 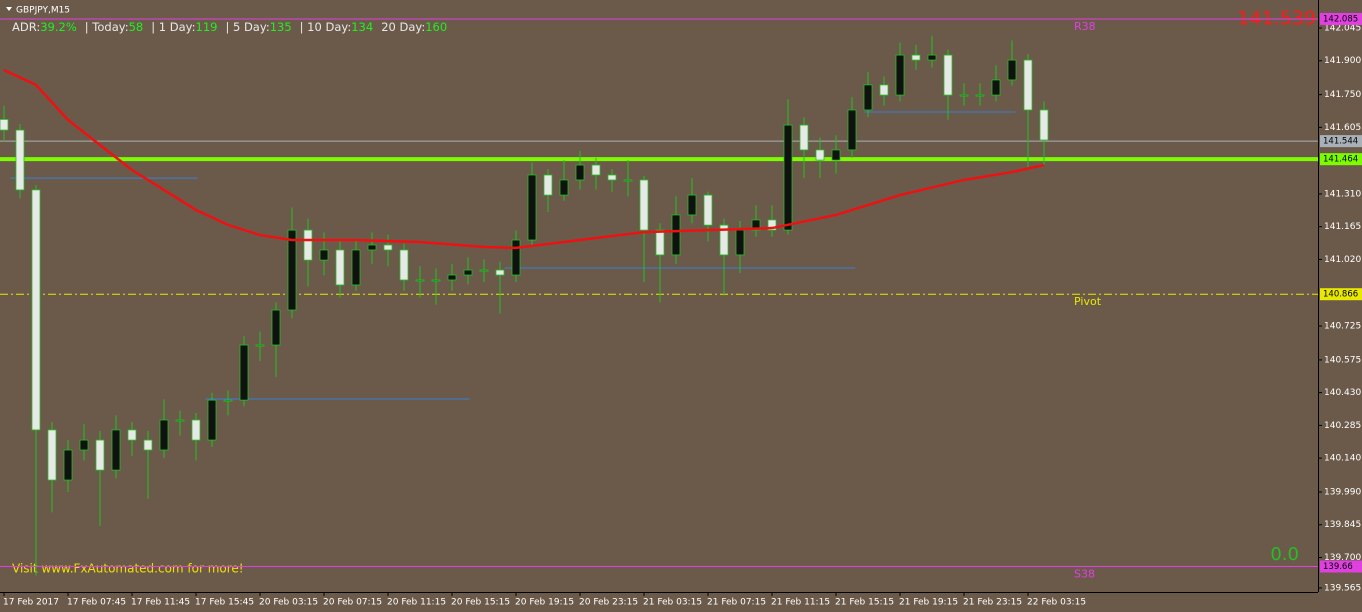 What do you see at coordinates (352, 603) in the screenshot?
I see `x-tick-label: 20 Feb 07:15` at bounding box center [352, 603].